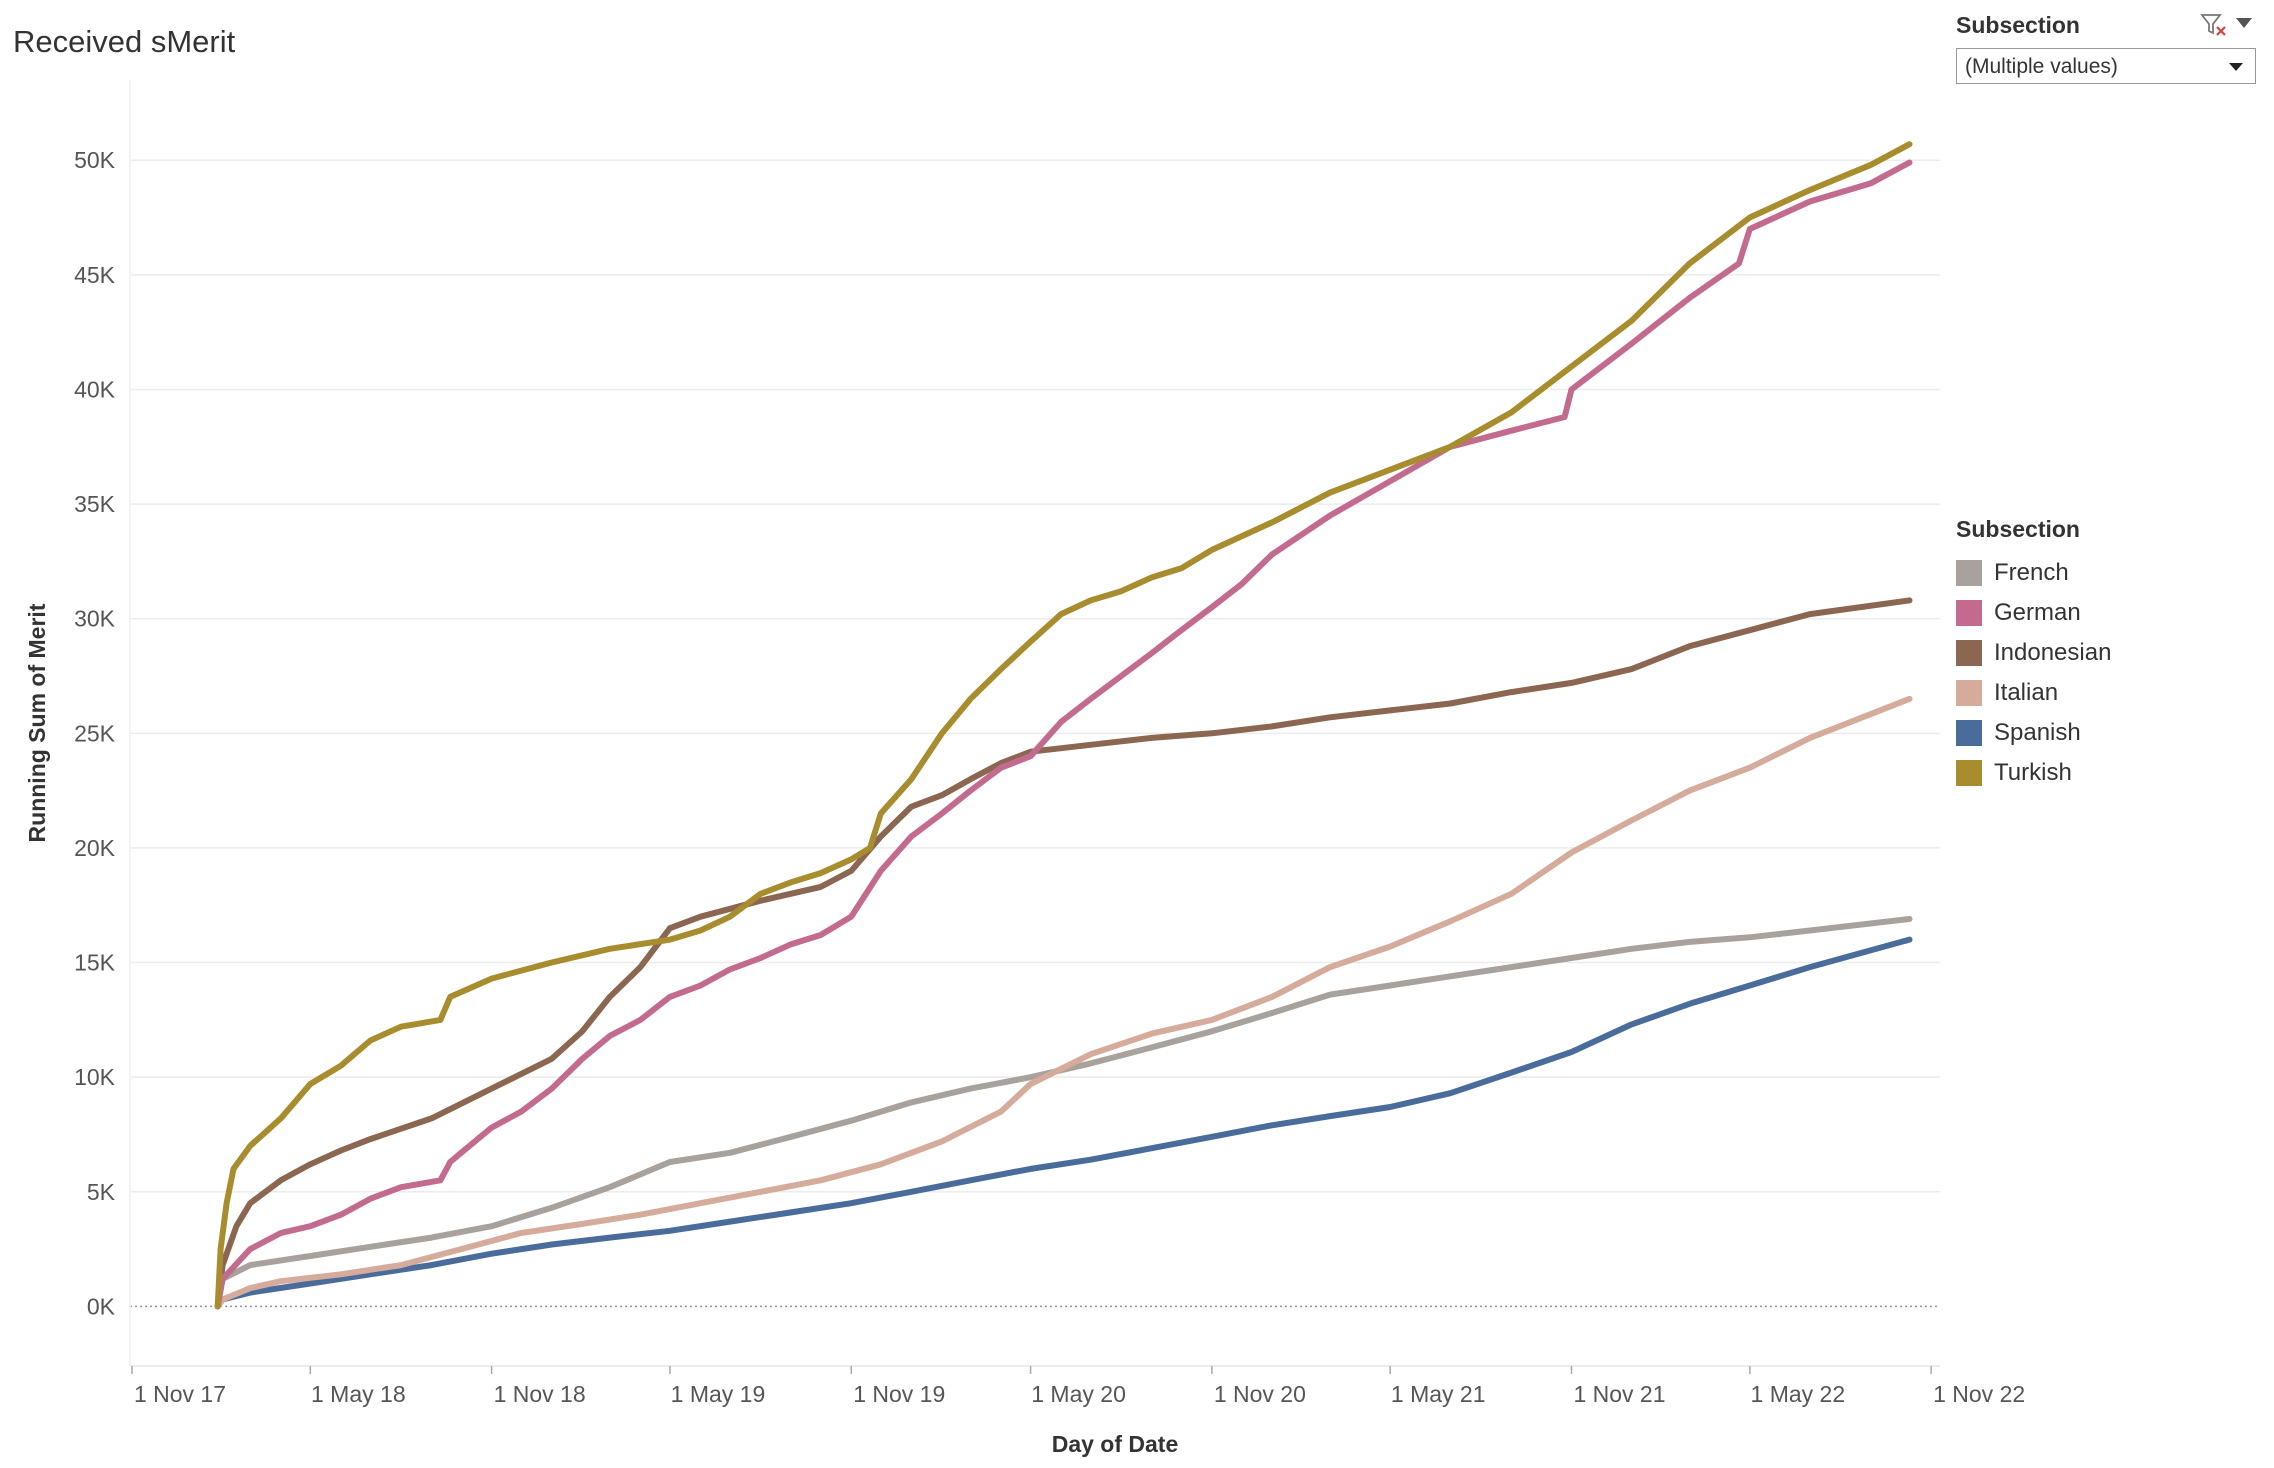  Describe the element at coordinates (2053, 652) in the screenshot. I see `legend-label: Indonesian` at that location.